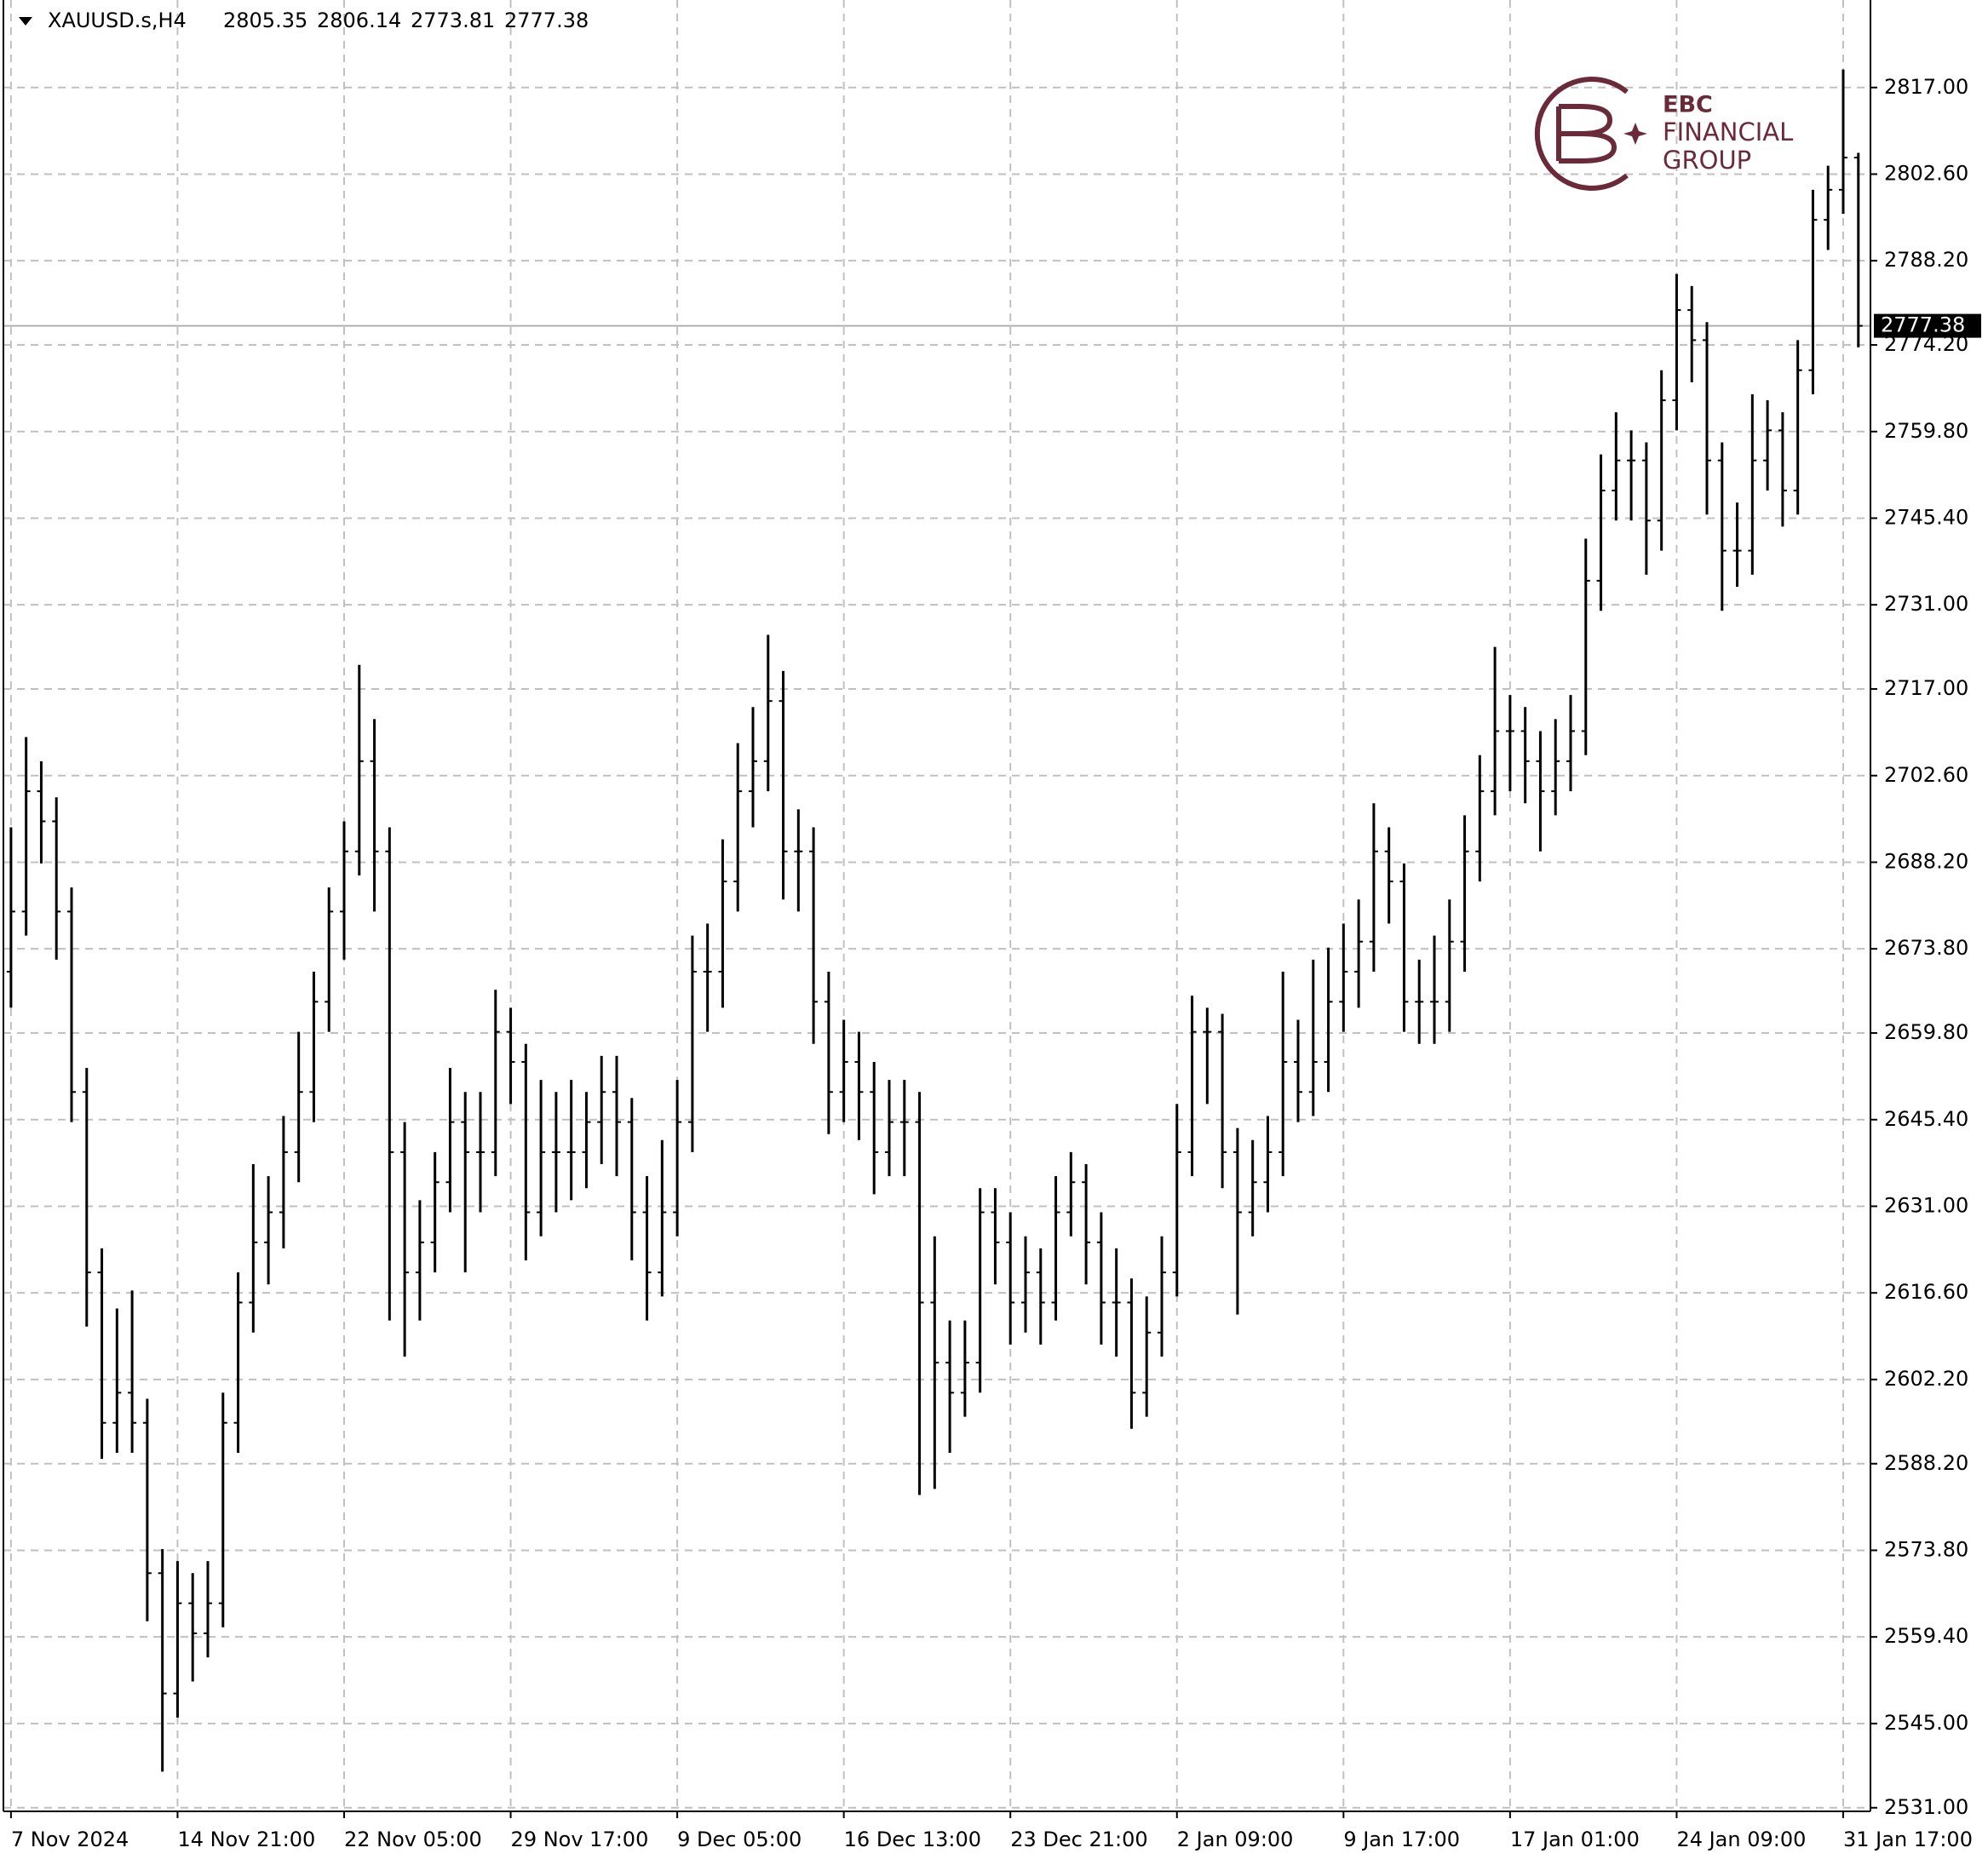 The height and width of the screenshot is (1865, 1988). I want to click on y-tick-label: 2645.40, so click(1926, 1119).